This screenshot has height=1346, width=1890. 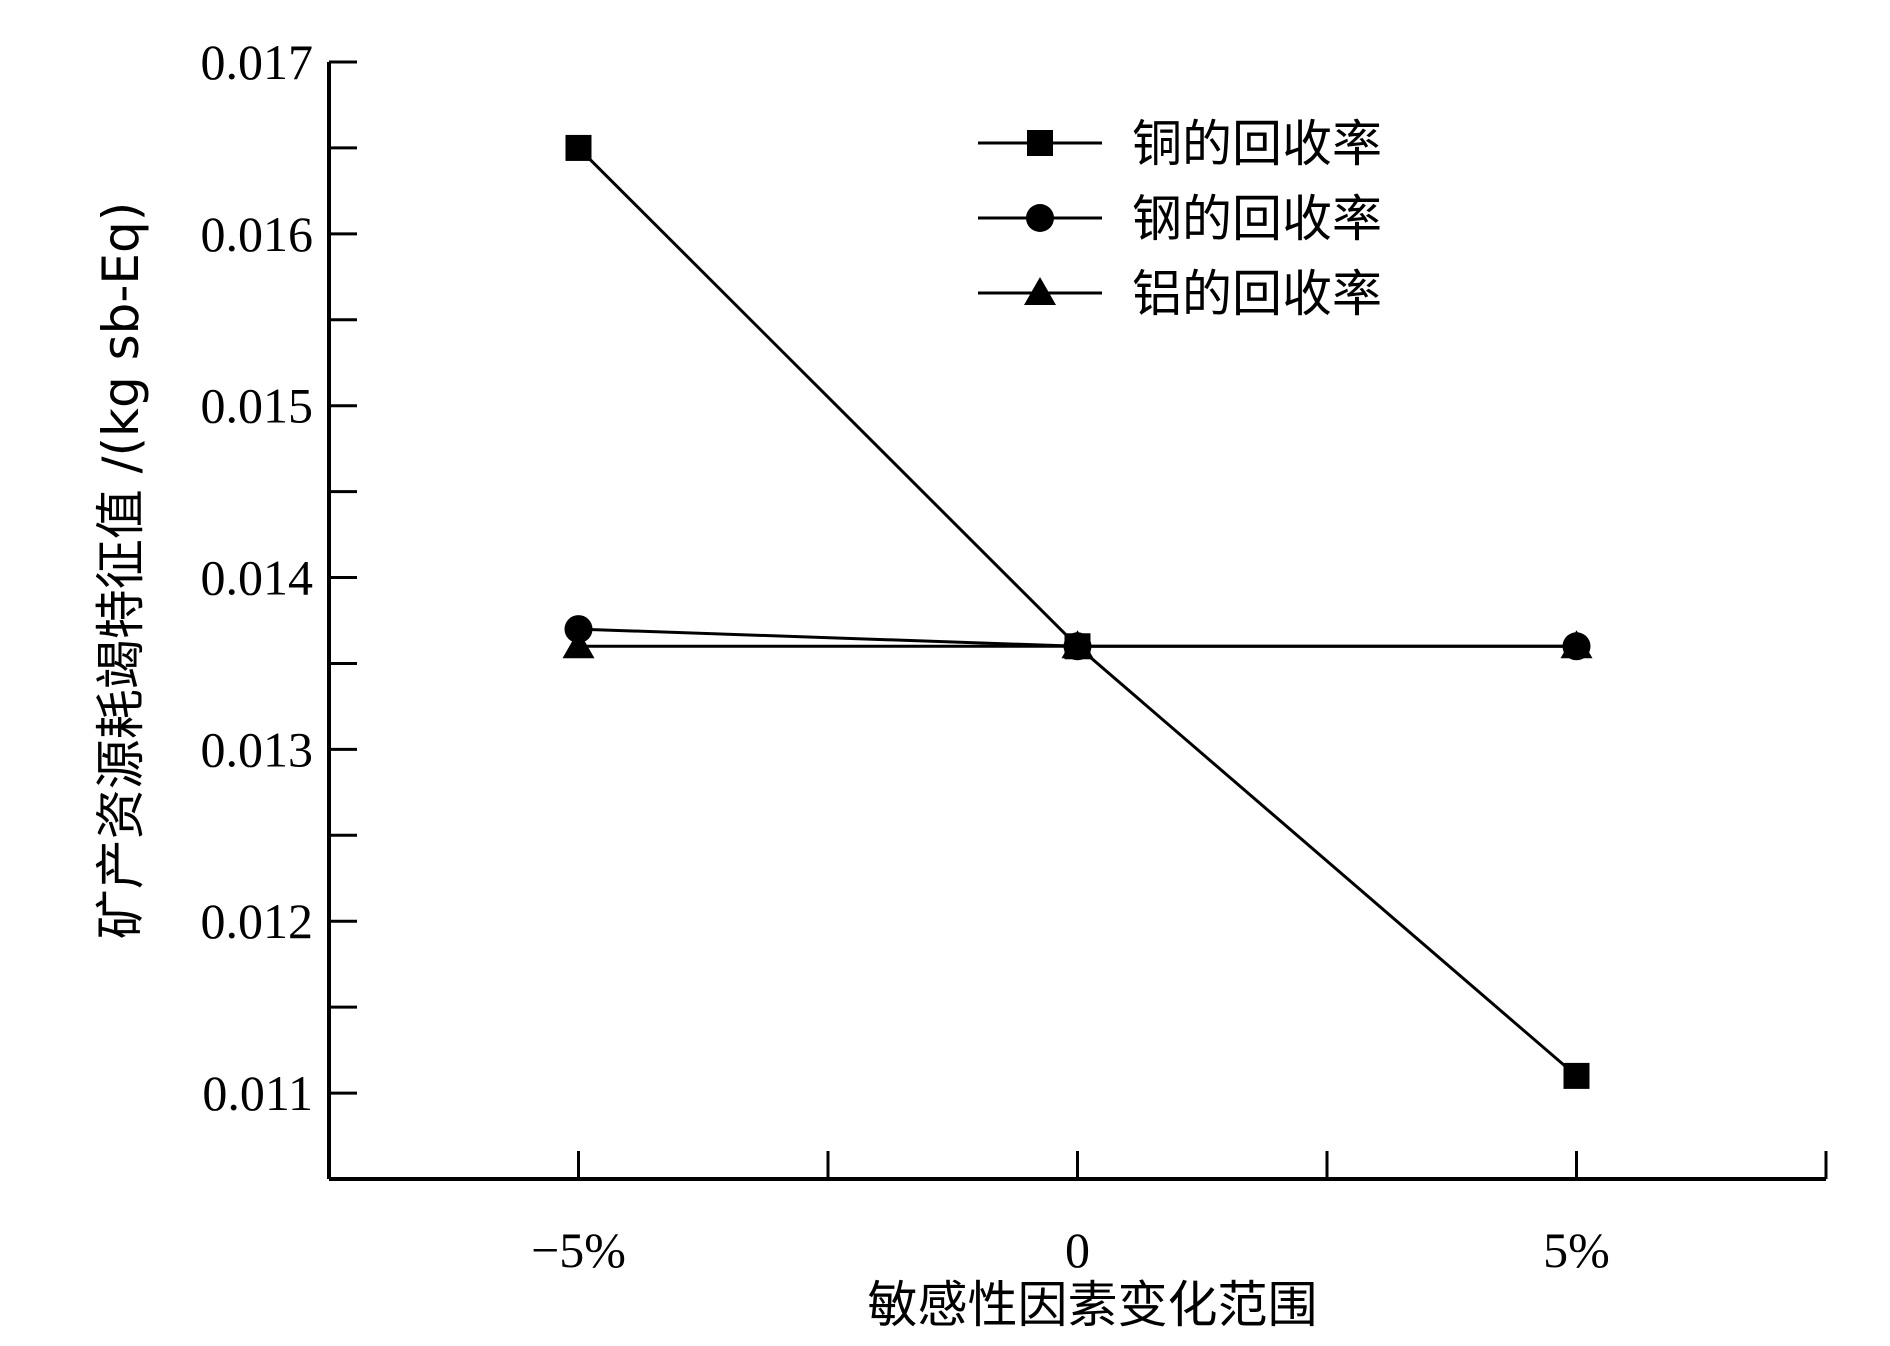 I want to click on x-tick-label: 0, so click(x=1077, y=1250).